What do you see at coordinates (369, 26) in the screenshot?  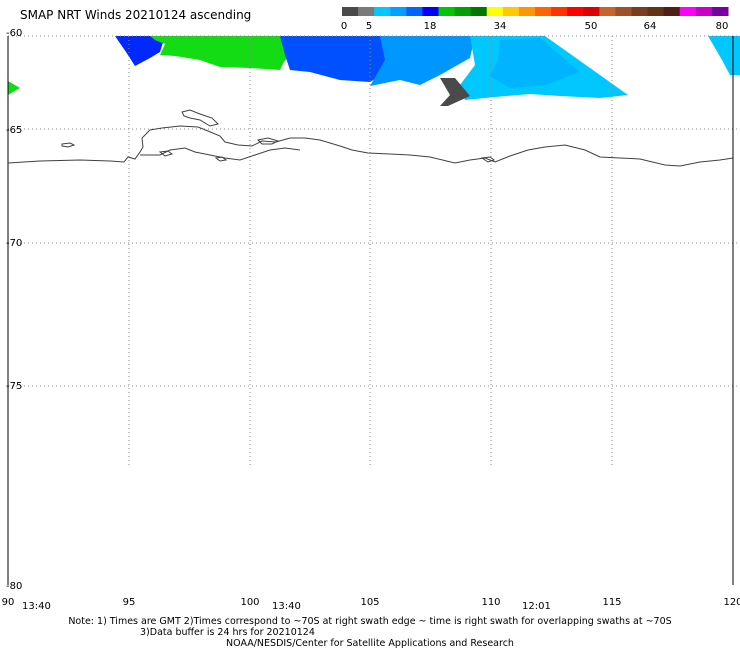 I see `colorbar-tick-label: 5` at bounding box center [369, 26].